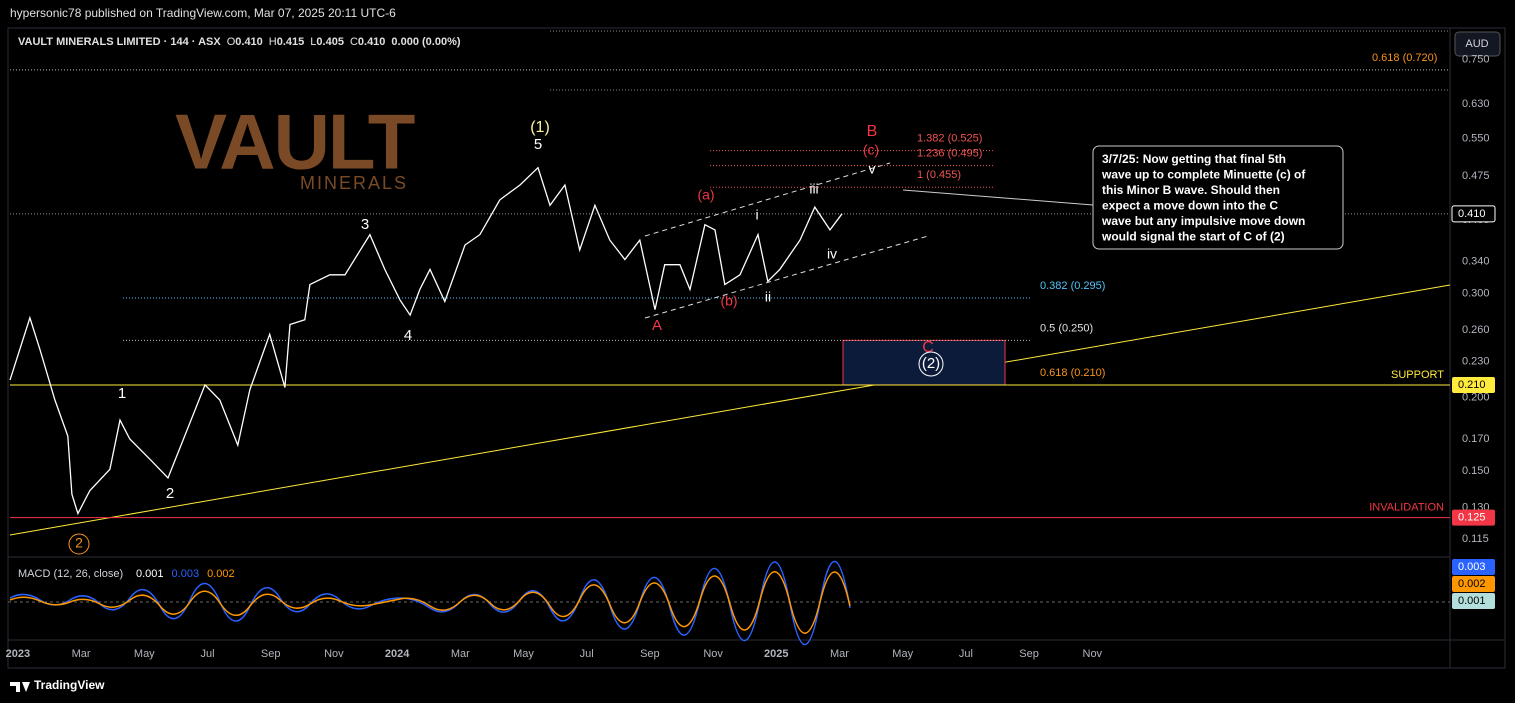  What do you see at coordinates (221, 574) in the screenshot?
I see `macd-value: 0.002` at bounding box center [221, 574].